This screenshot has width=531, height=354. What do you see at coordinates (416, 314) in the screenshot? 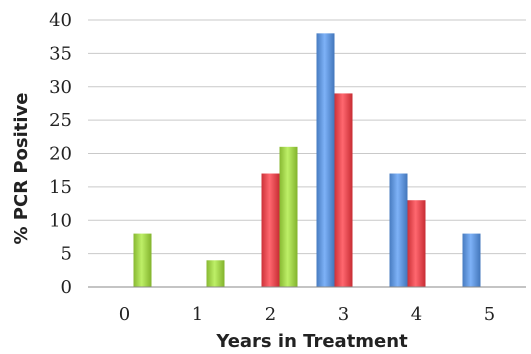
I see `x-tick-label: 4` at bounding box center [416, 314].